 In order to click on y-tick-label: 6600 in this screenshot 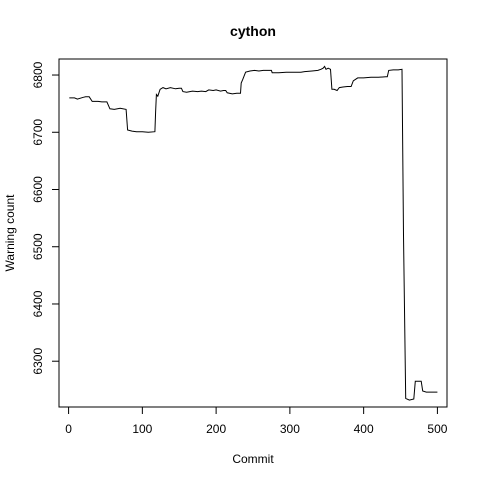, I will do `click(38, 189)`.